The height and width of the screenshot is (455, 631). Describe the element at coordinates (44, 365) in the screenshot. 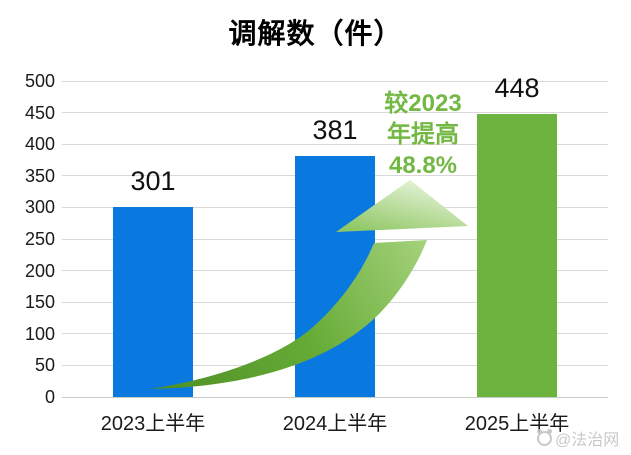

I see `y-tick-label: 50` at that location.